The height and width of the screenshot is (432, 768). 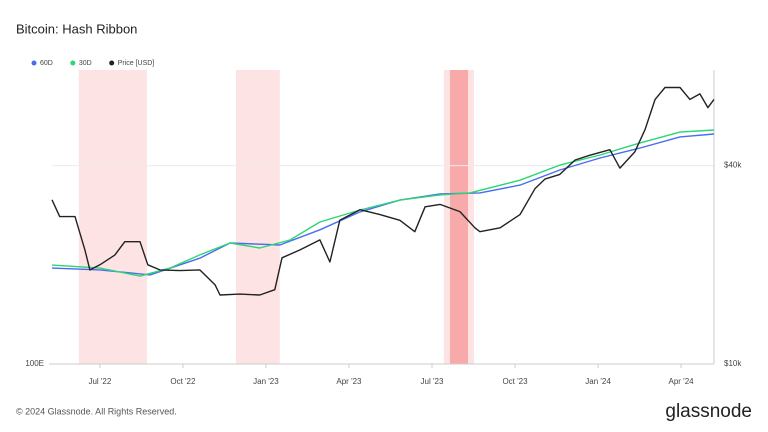 I want to click on y-tick-label: 100E, so click(x=34, y=363).